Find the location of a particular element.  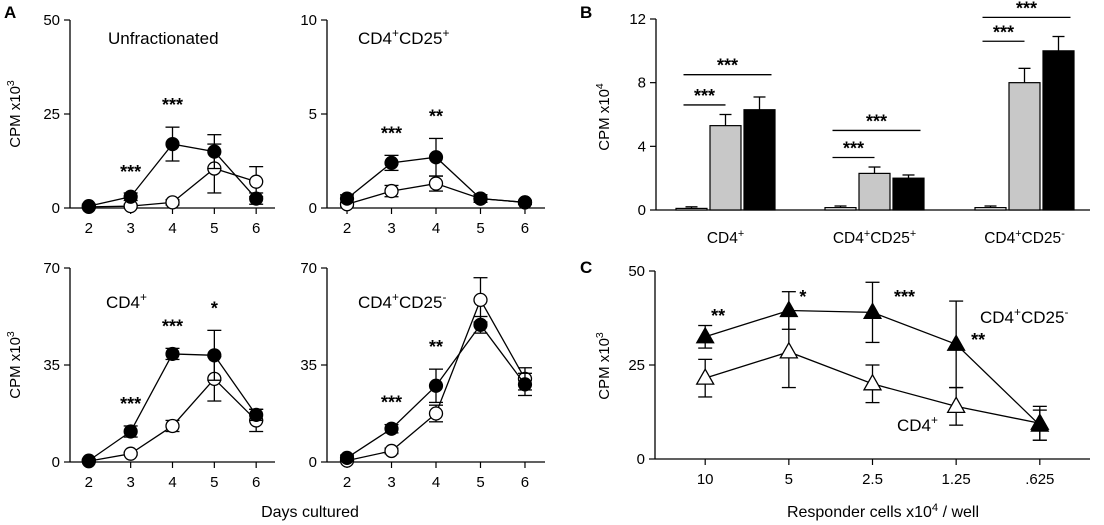

category-label: CD4+ is located at coordinates (725, 237).